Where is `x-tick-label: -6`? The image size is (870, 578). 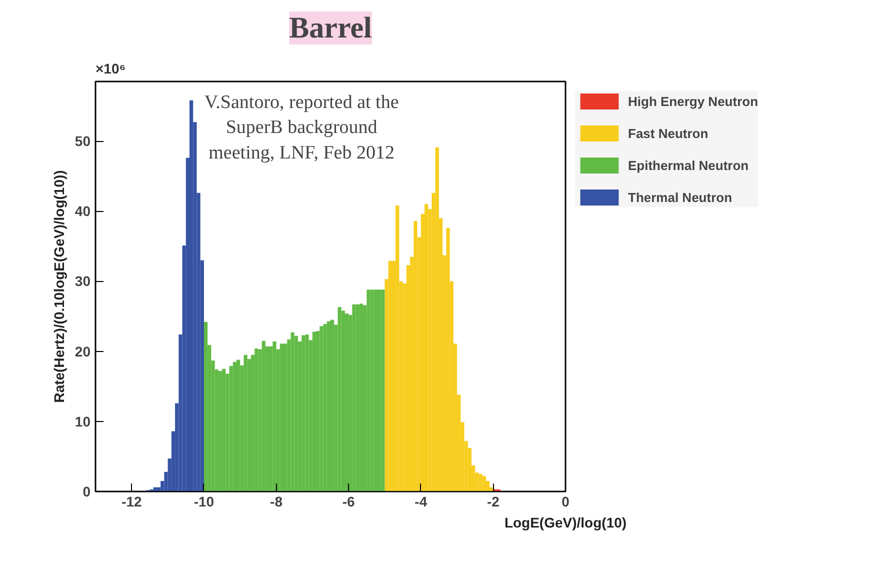 x-tick-label: -6 is located at coordinates (349, 502).